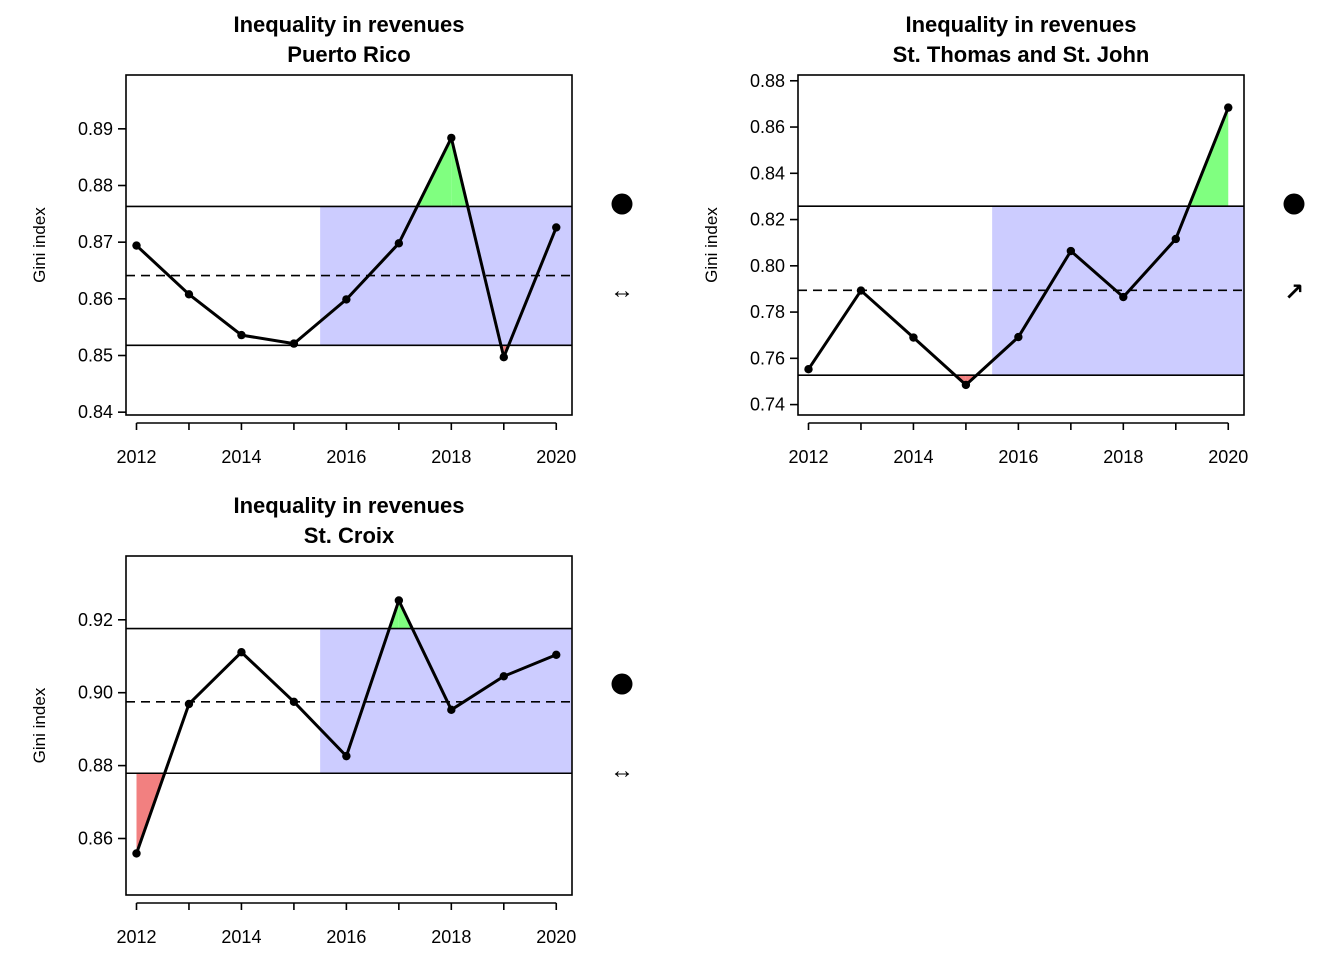 This screenshot has height=960, width=1344. I want to click on chart-subtitle: Puerto Rico, so click(348, 54).